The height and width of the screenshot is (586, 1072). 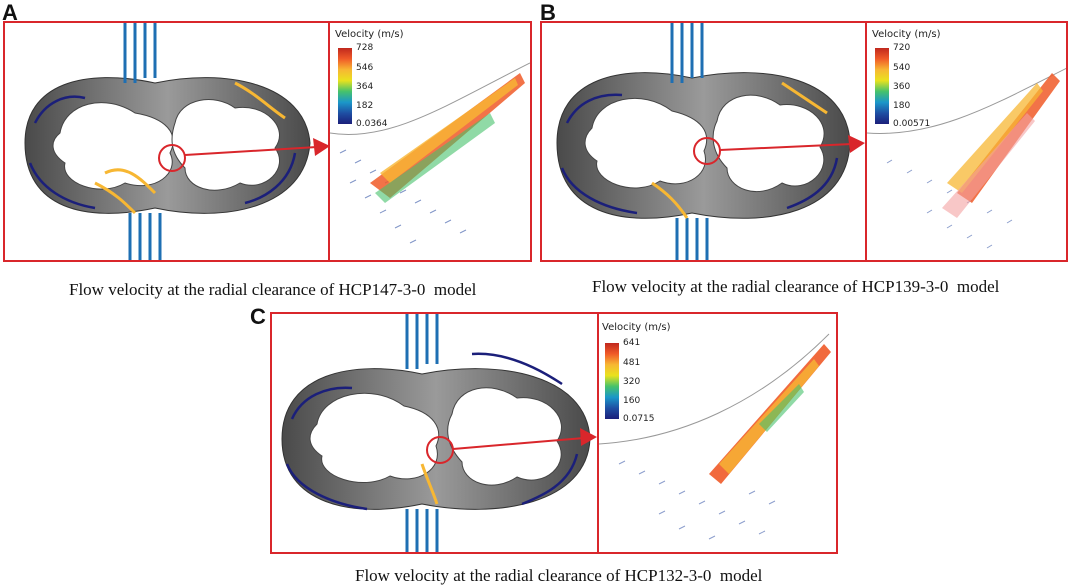 I want to click on panel-b-divider, so click(x=866, y=141).